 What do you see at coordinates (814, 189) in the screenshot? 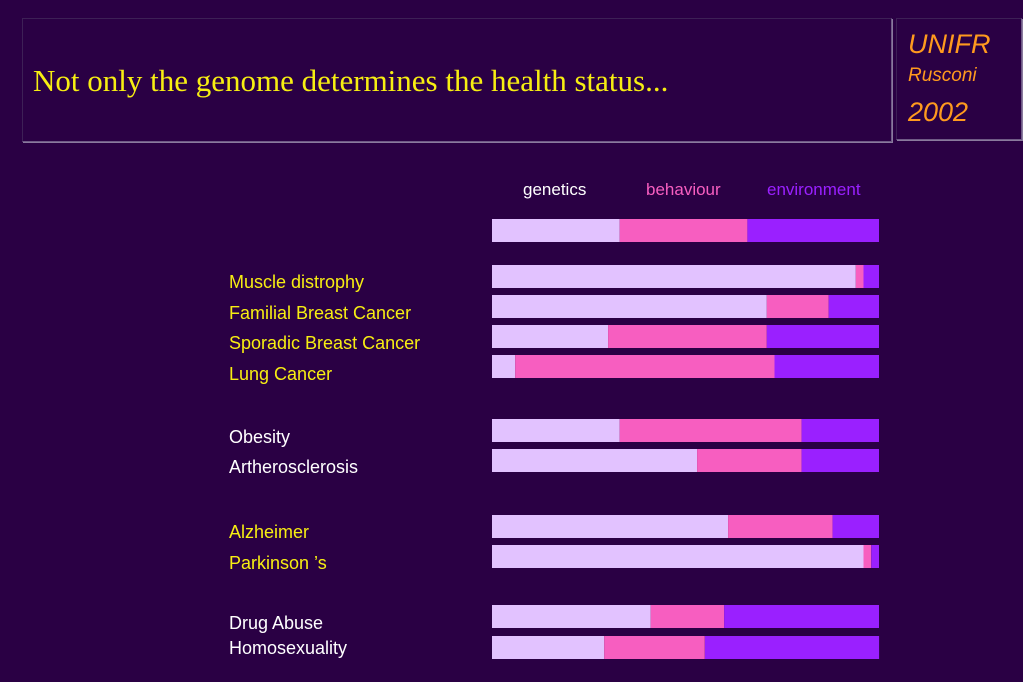
I see `legend-environment: environment` at bounding box center [814, 189].